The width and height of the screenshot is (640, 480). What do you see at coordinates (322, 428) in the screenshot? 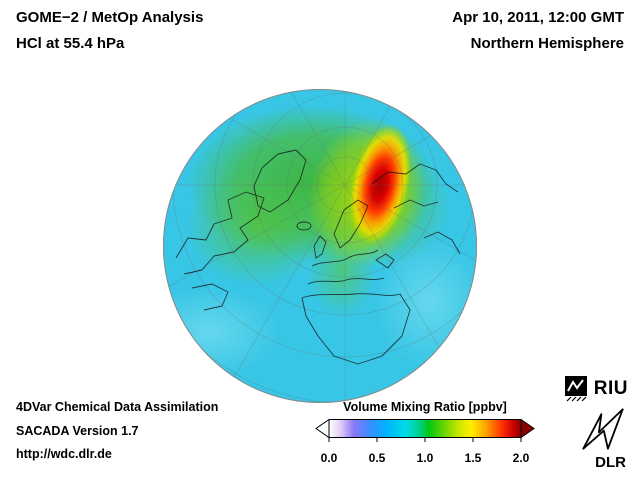
I see `colorbar-left-arrow` at bounding box center [322, 428].